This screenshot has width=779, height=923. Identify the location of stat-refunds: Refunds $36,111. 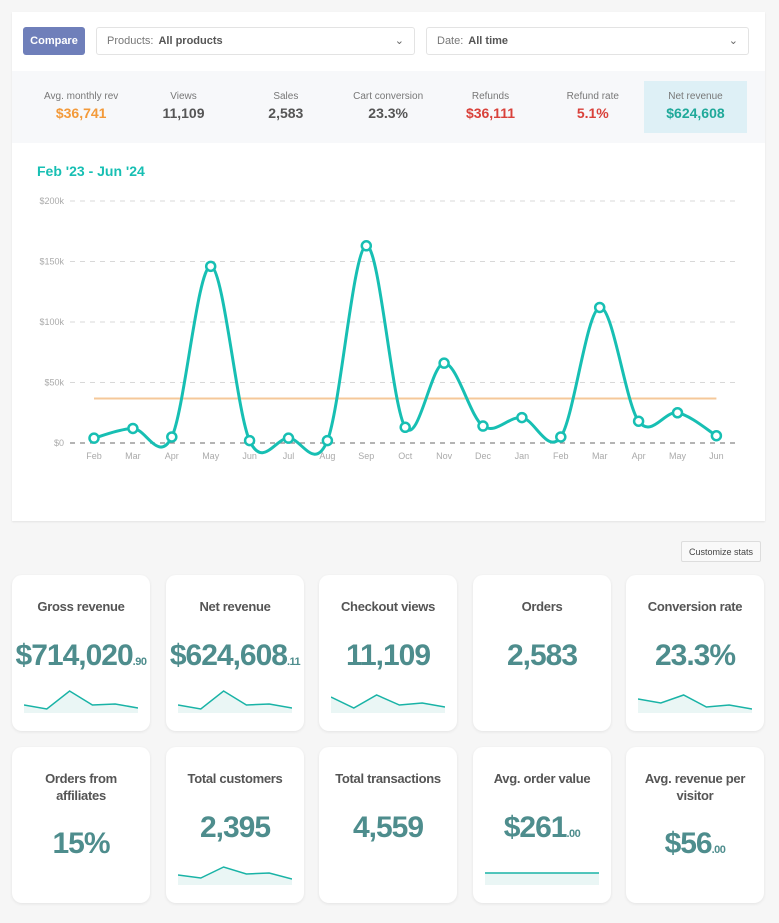
(490, 107).